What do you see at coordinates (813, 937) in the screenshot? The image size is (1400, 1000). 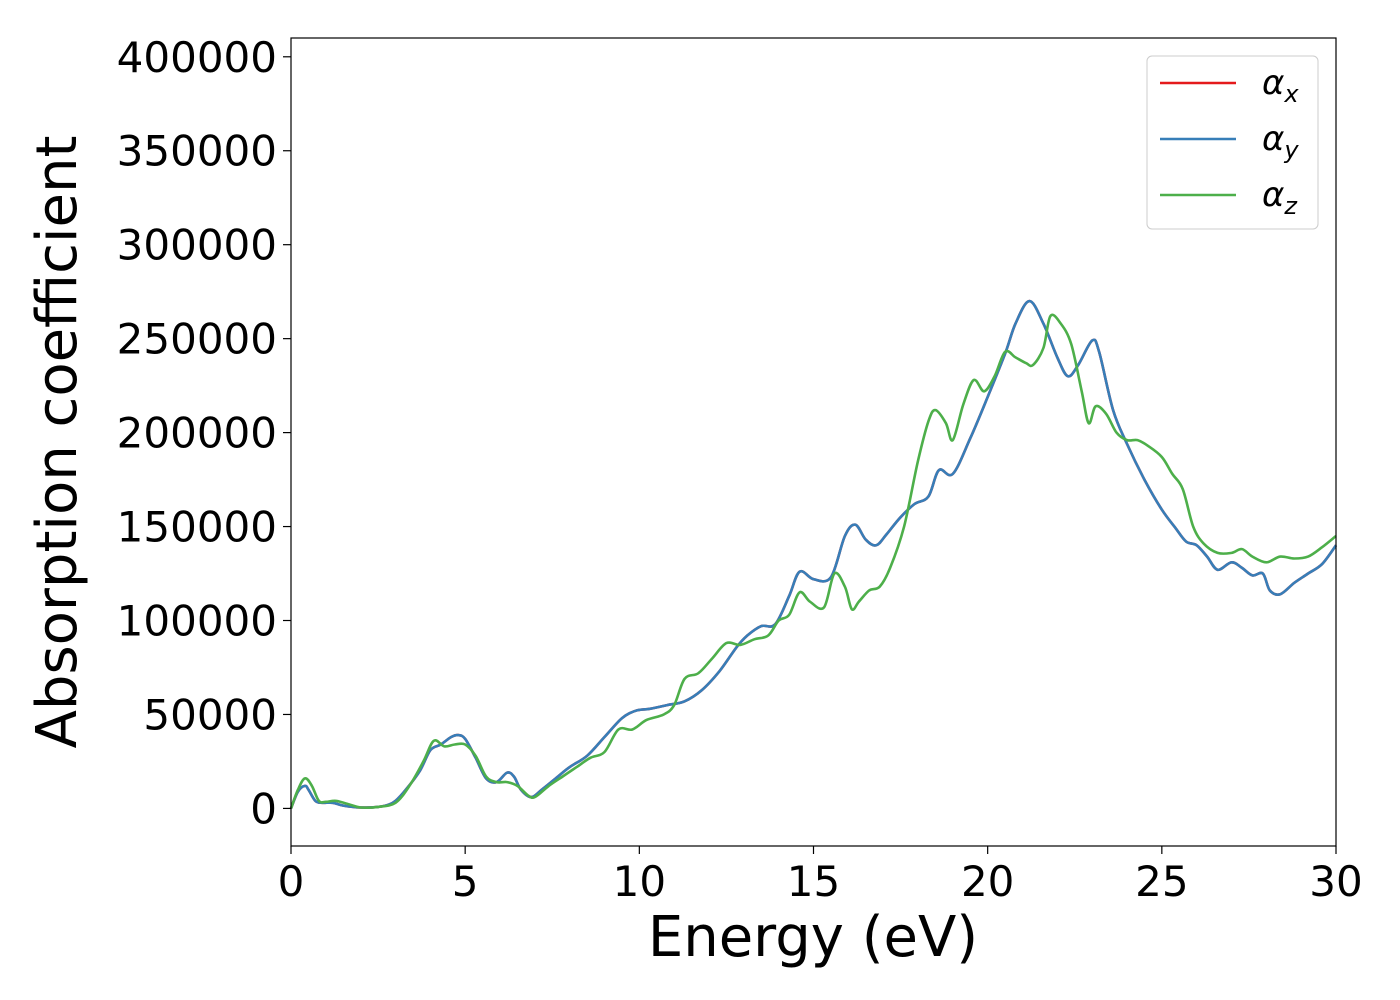 I see `x-axis-label: Energy (eV)` at bounding box center [813, 937].